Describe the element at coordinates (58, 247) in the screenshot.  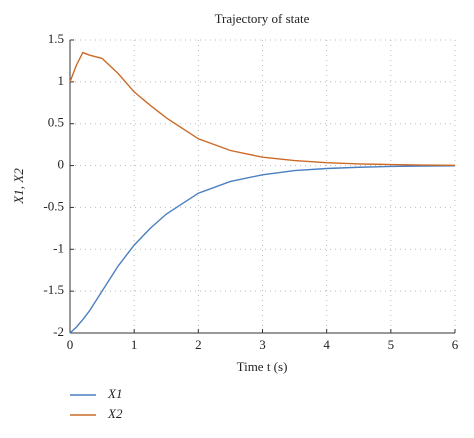
I see `y-tick-label: -1` at that location.